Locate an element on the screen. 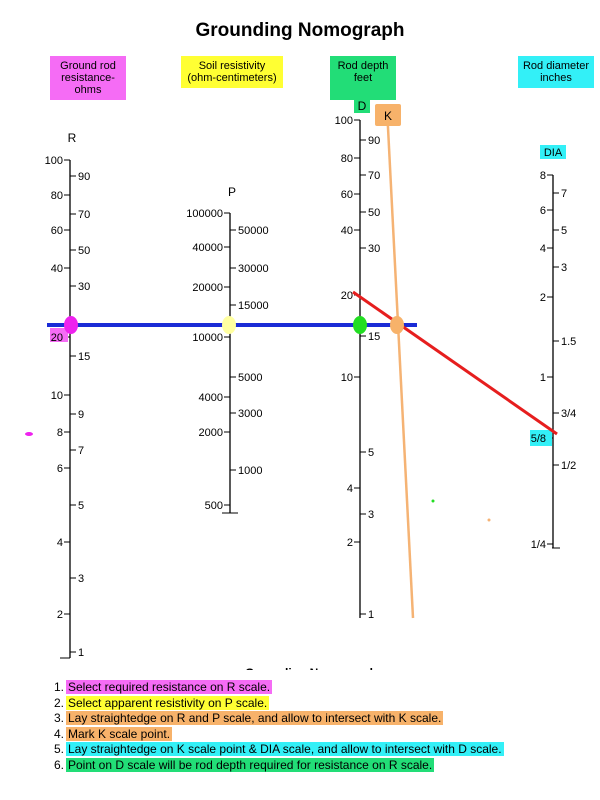 Image resolution: width=600 pixels, height=800 pixels. header-dia-line-2: inches is located at coordinates (556, 78).